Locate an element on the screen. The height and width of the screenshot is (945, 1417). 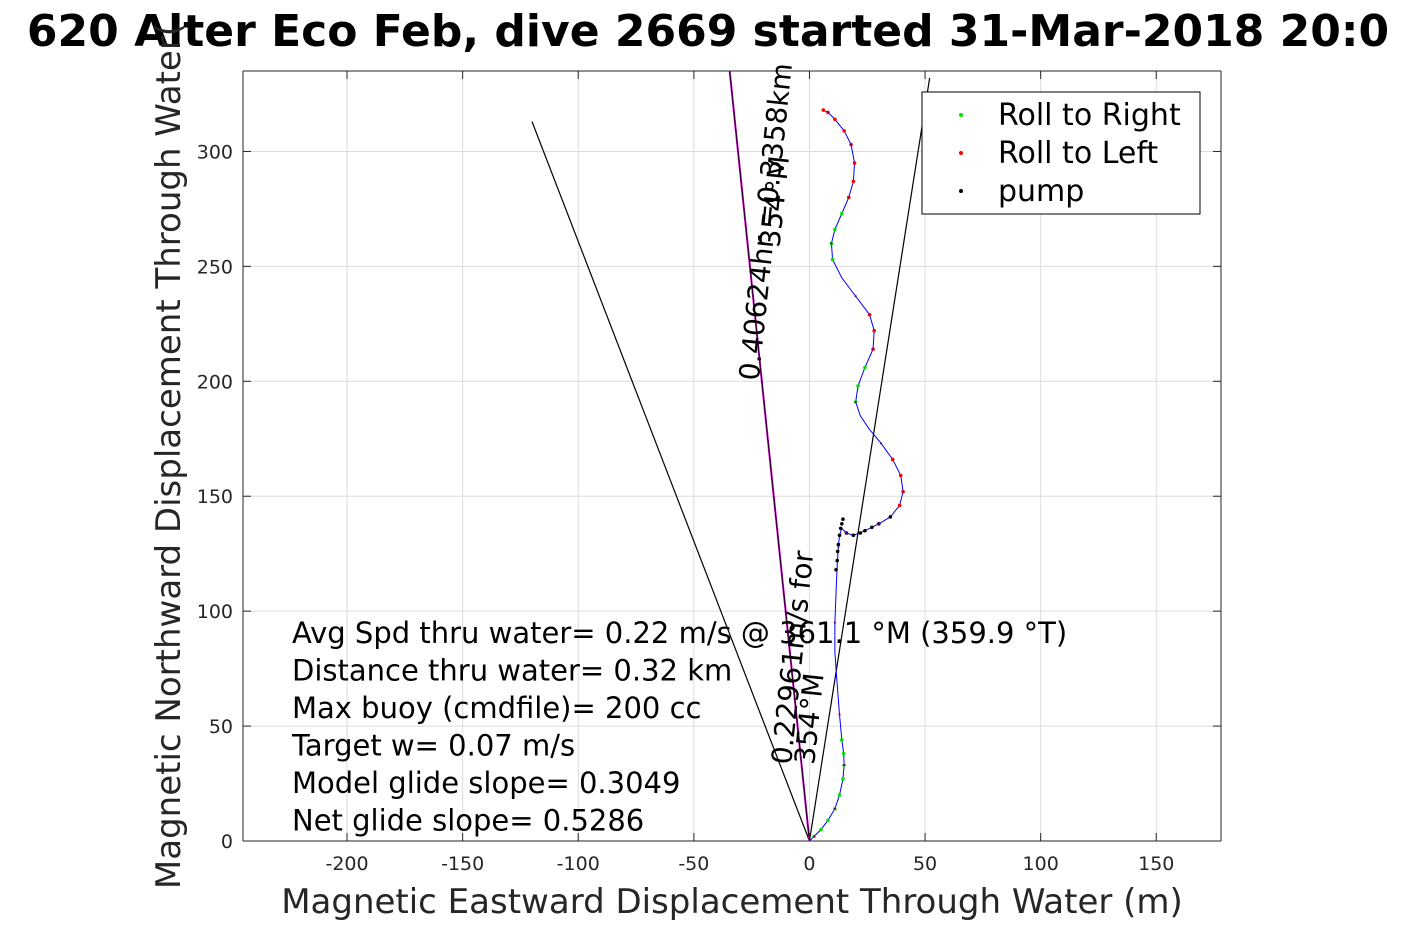
glide-cone-line is located at coordinates (869, 459).